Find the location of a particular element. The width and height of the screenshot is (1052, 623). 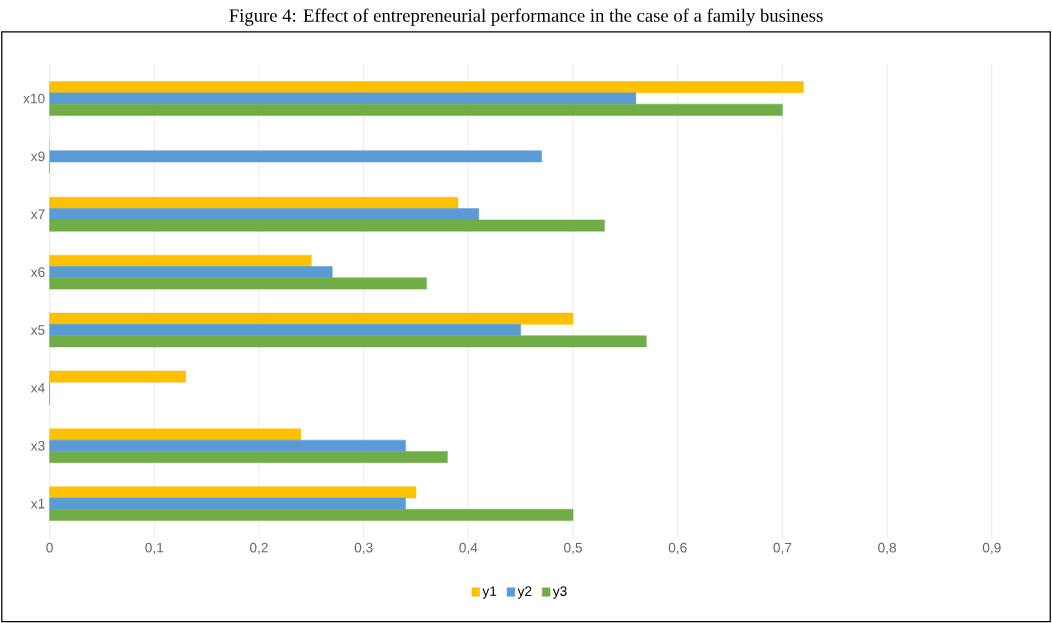

y-tick-label: x4 is located at coordinates (37, 388).